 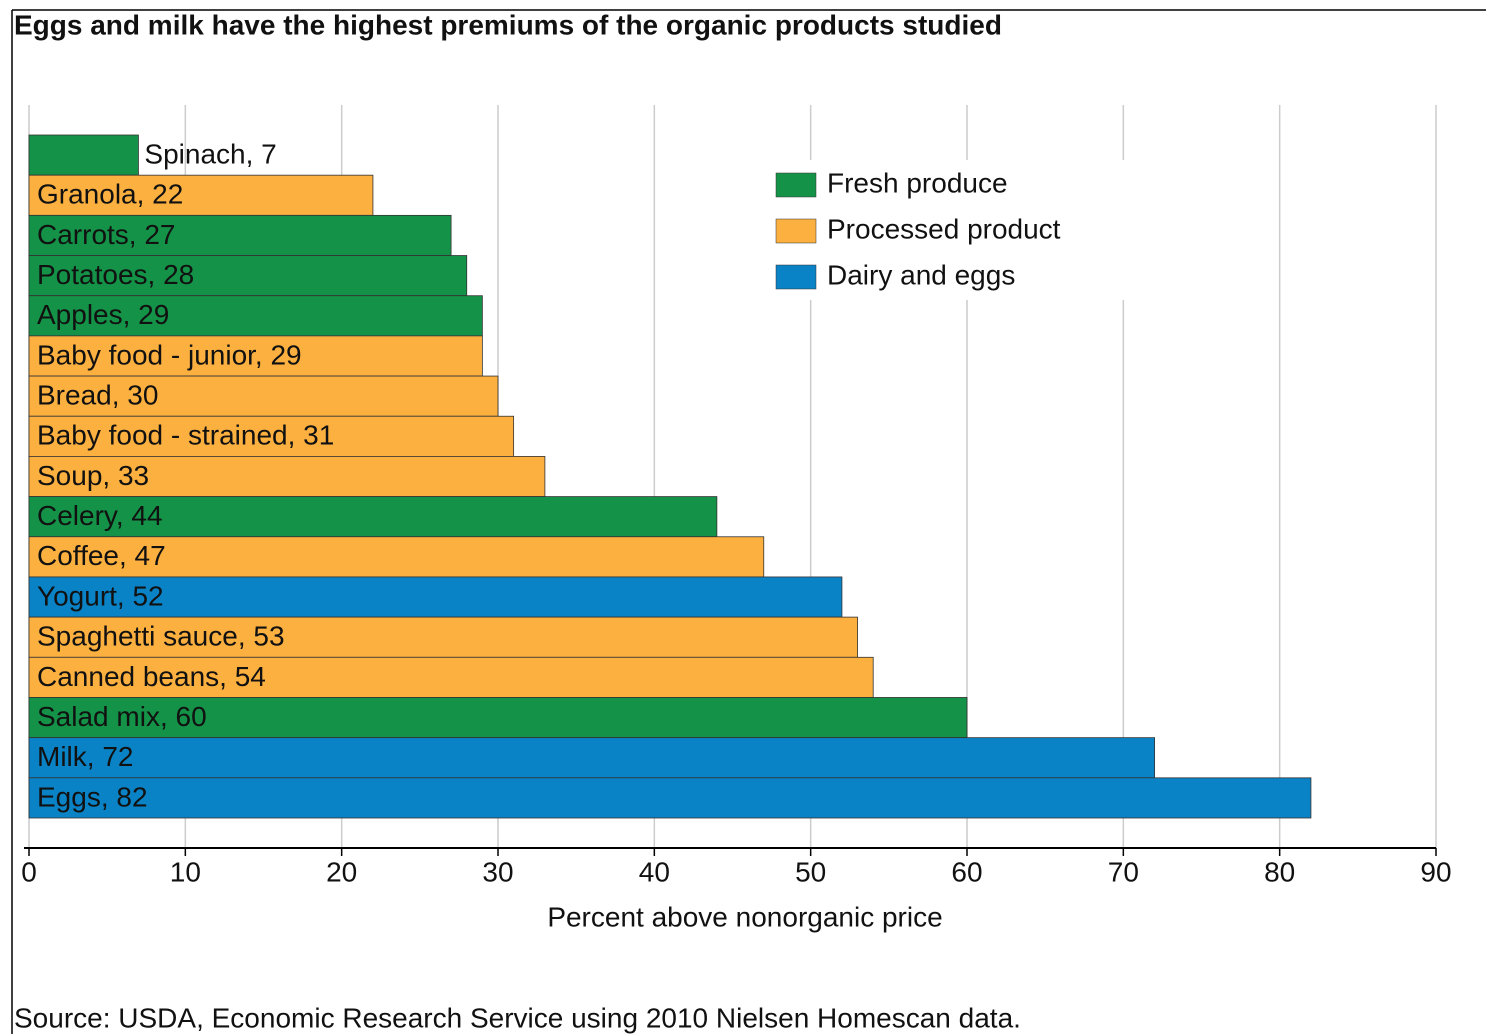 I want to click on legend-label: Processed product, so click(x=944, y=228).